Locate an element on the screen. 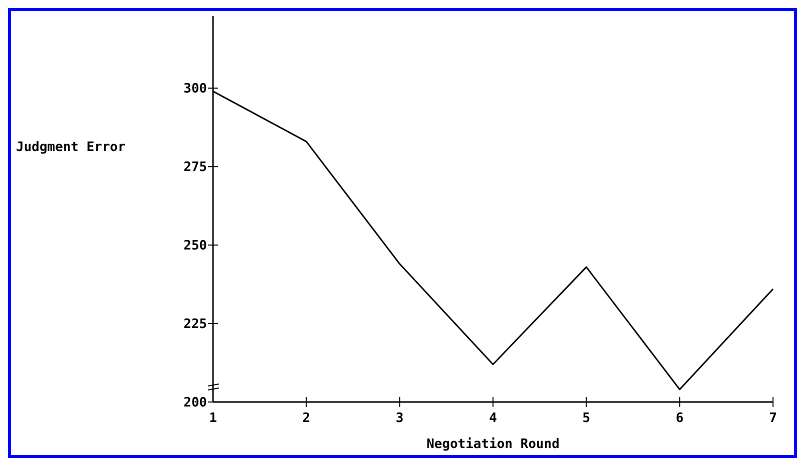  x-tick-label: 6 is located at coordinates (680, 418).